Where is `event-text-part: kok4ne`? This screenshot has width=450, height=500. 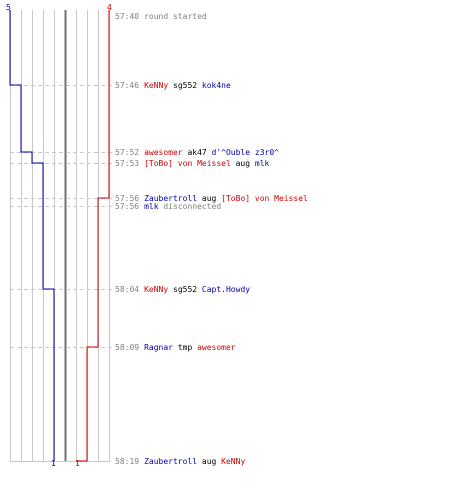 event-text-part: kok4ne is located at coordinates (216, 85).